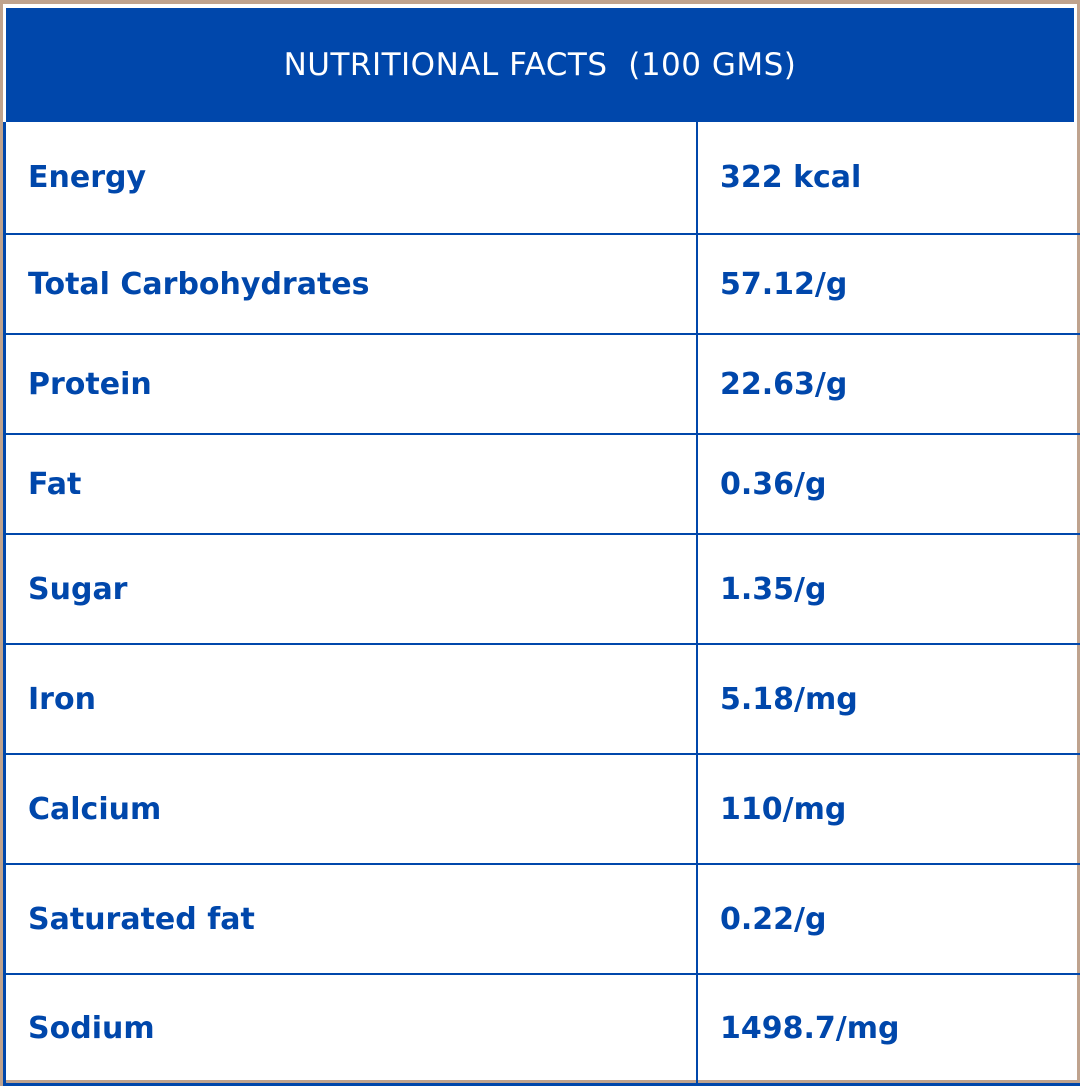 The width and height of the screenshot is (1080, 1086). What do you see at coordinates (888, 809) in the screenshot?
I see `nutrient-value: 110/mg` at bounding box center [888, 809].